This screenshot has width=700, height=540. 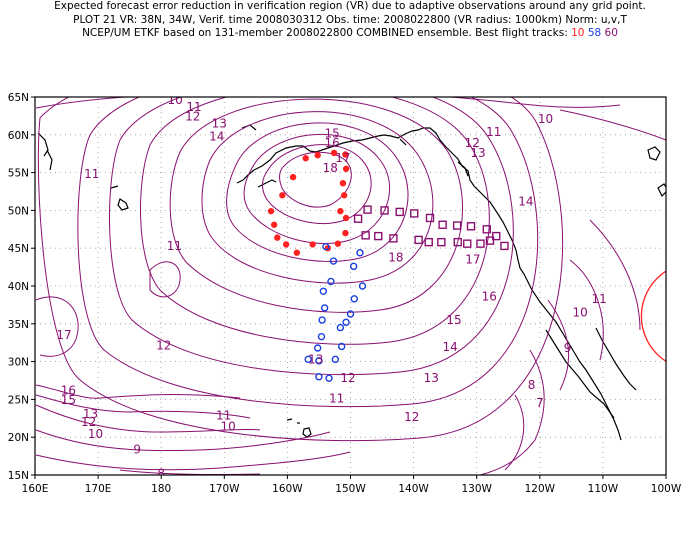 What do you see at coordinates (18, 287) in the screenshot?
I see `y-tick-label: 40N` at bounding box center [18, 287].